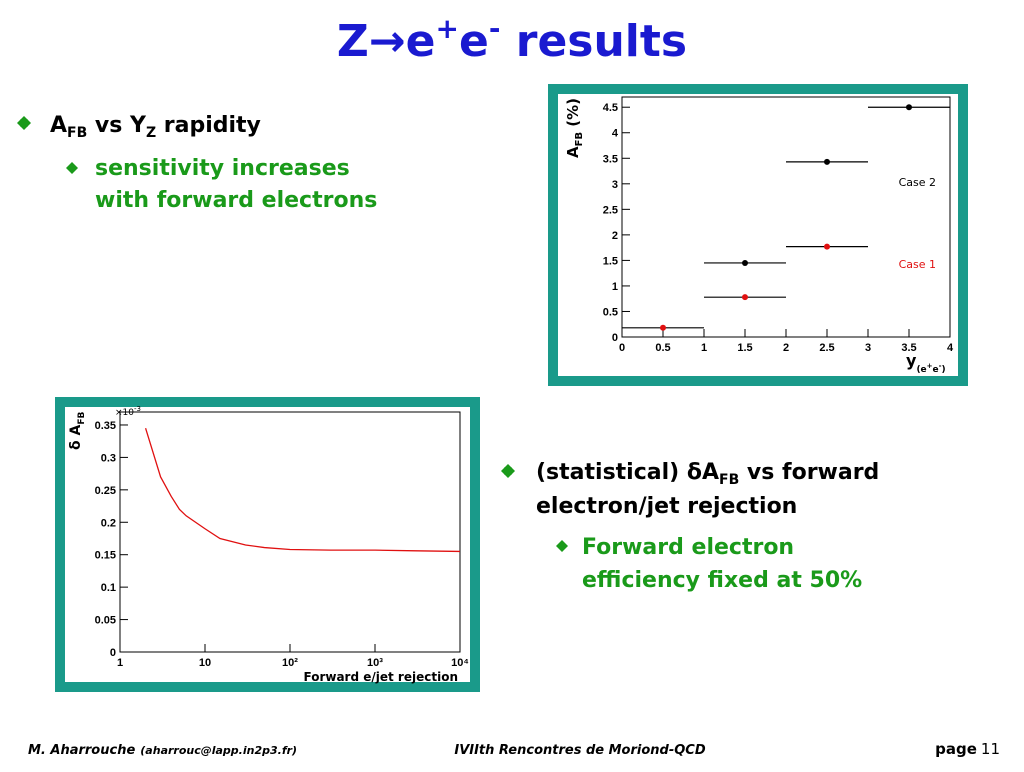 This screenshot has height=772, width=1024. I want to click on text: vs forward, so click(809, 472).